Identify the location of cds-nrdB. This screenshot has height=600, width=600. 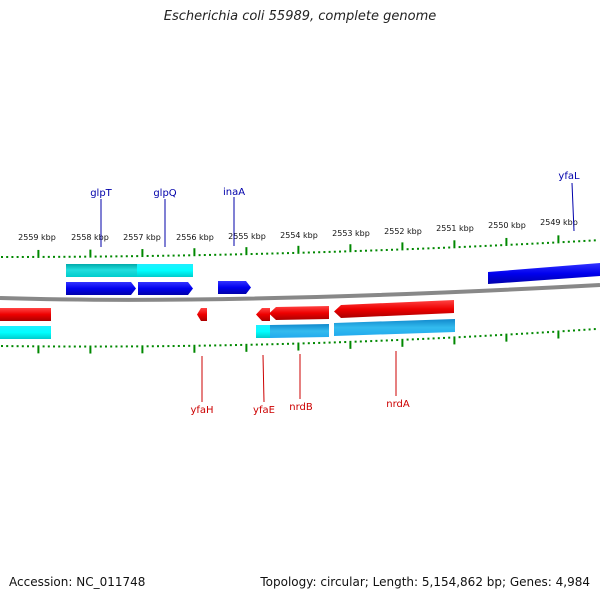
(299, 331).